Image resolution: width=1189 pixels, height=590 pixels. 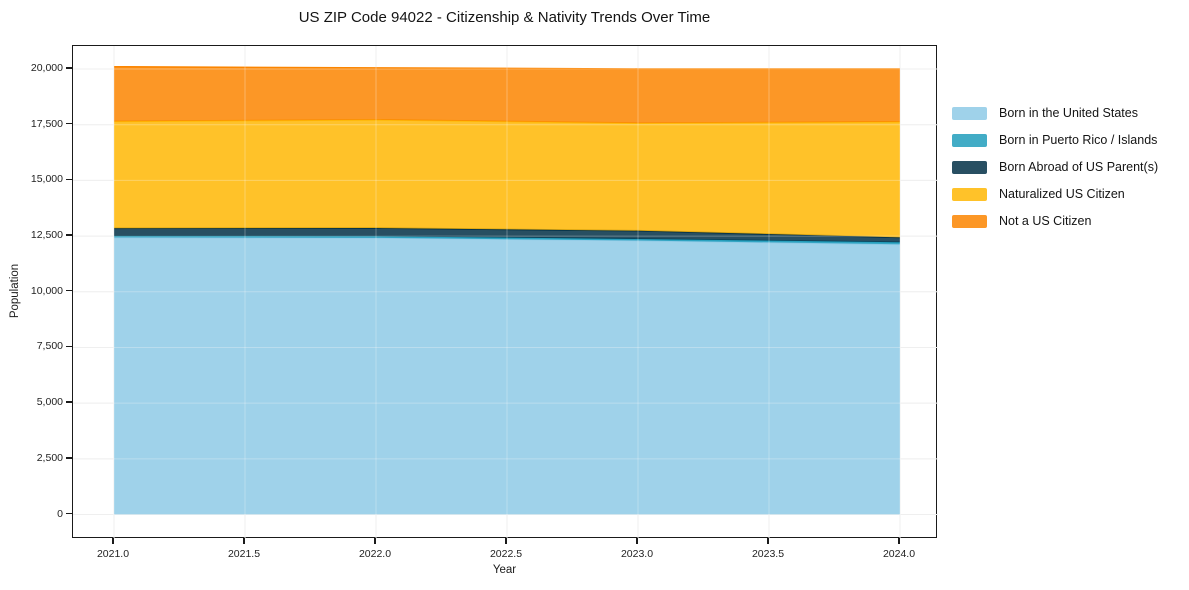 I want to click on y-tick-label: 10,000, so click(x=46, y=290).